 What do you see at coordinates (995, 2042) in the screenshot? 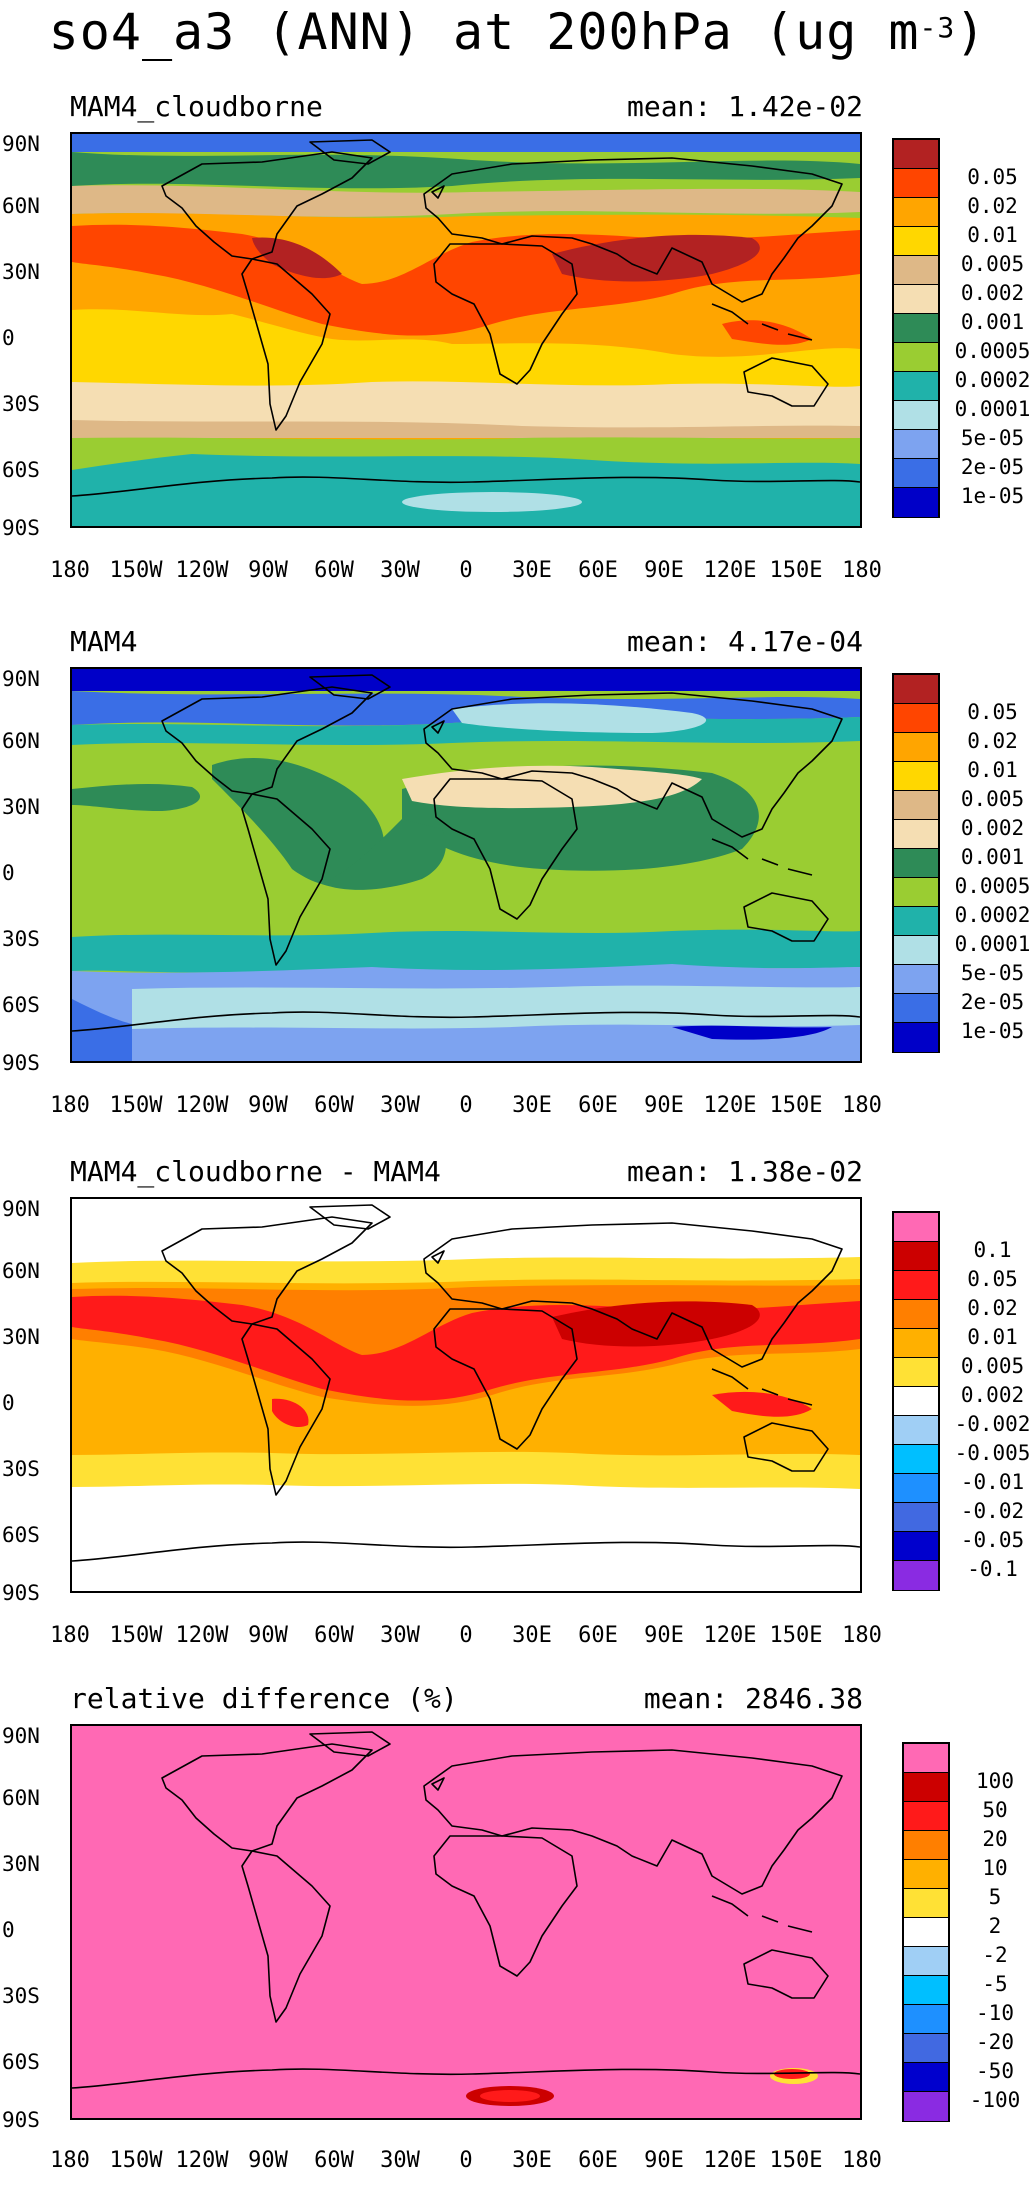
I see `colorbar-label: -20` at bounding box center [995, 2042].